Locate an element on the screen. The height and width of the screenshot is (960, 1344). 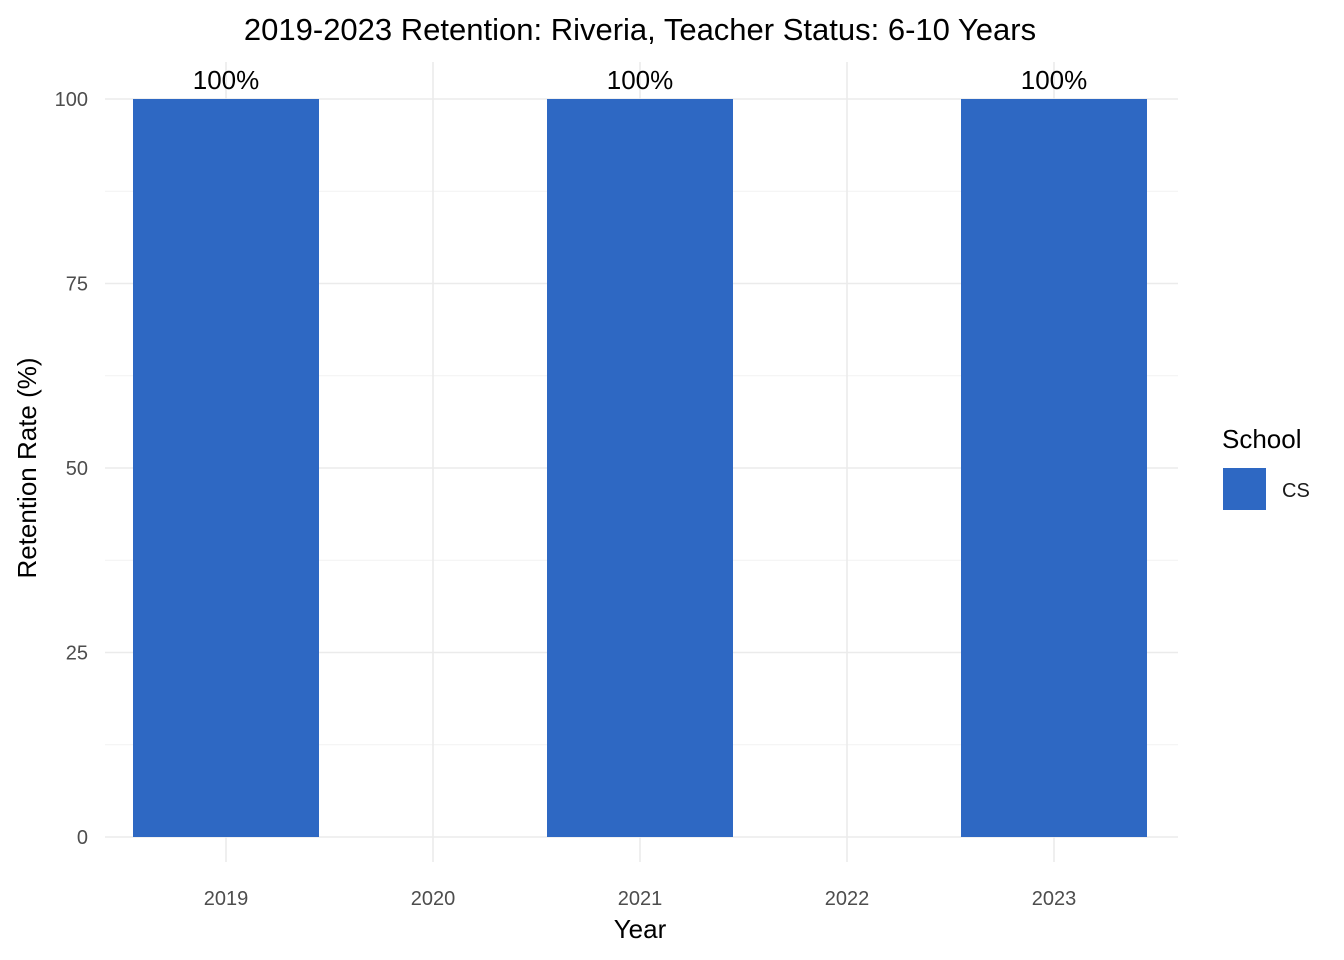
y-tick-label: 25 is located at coordinates (77, 654).